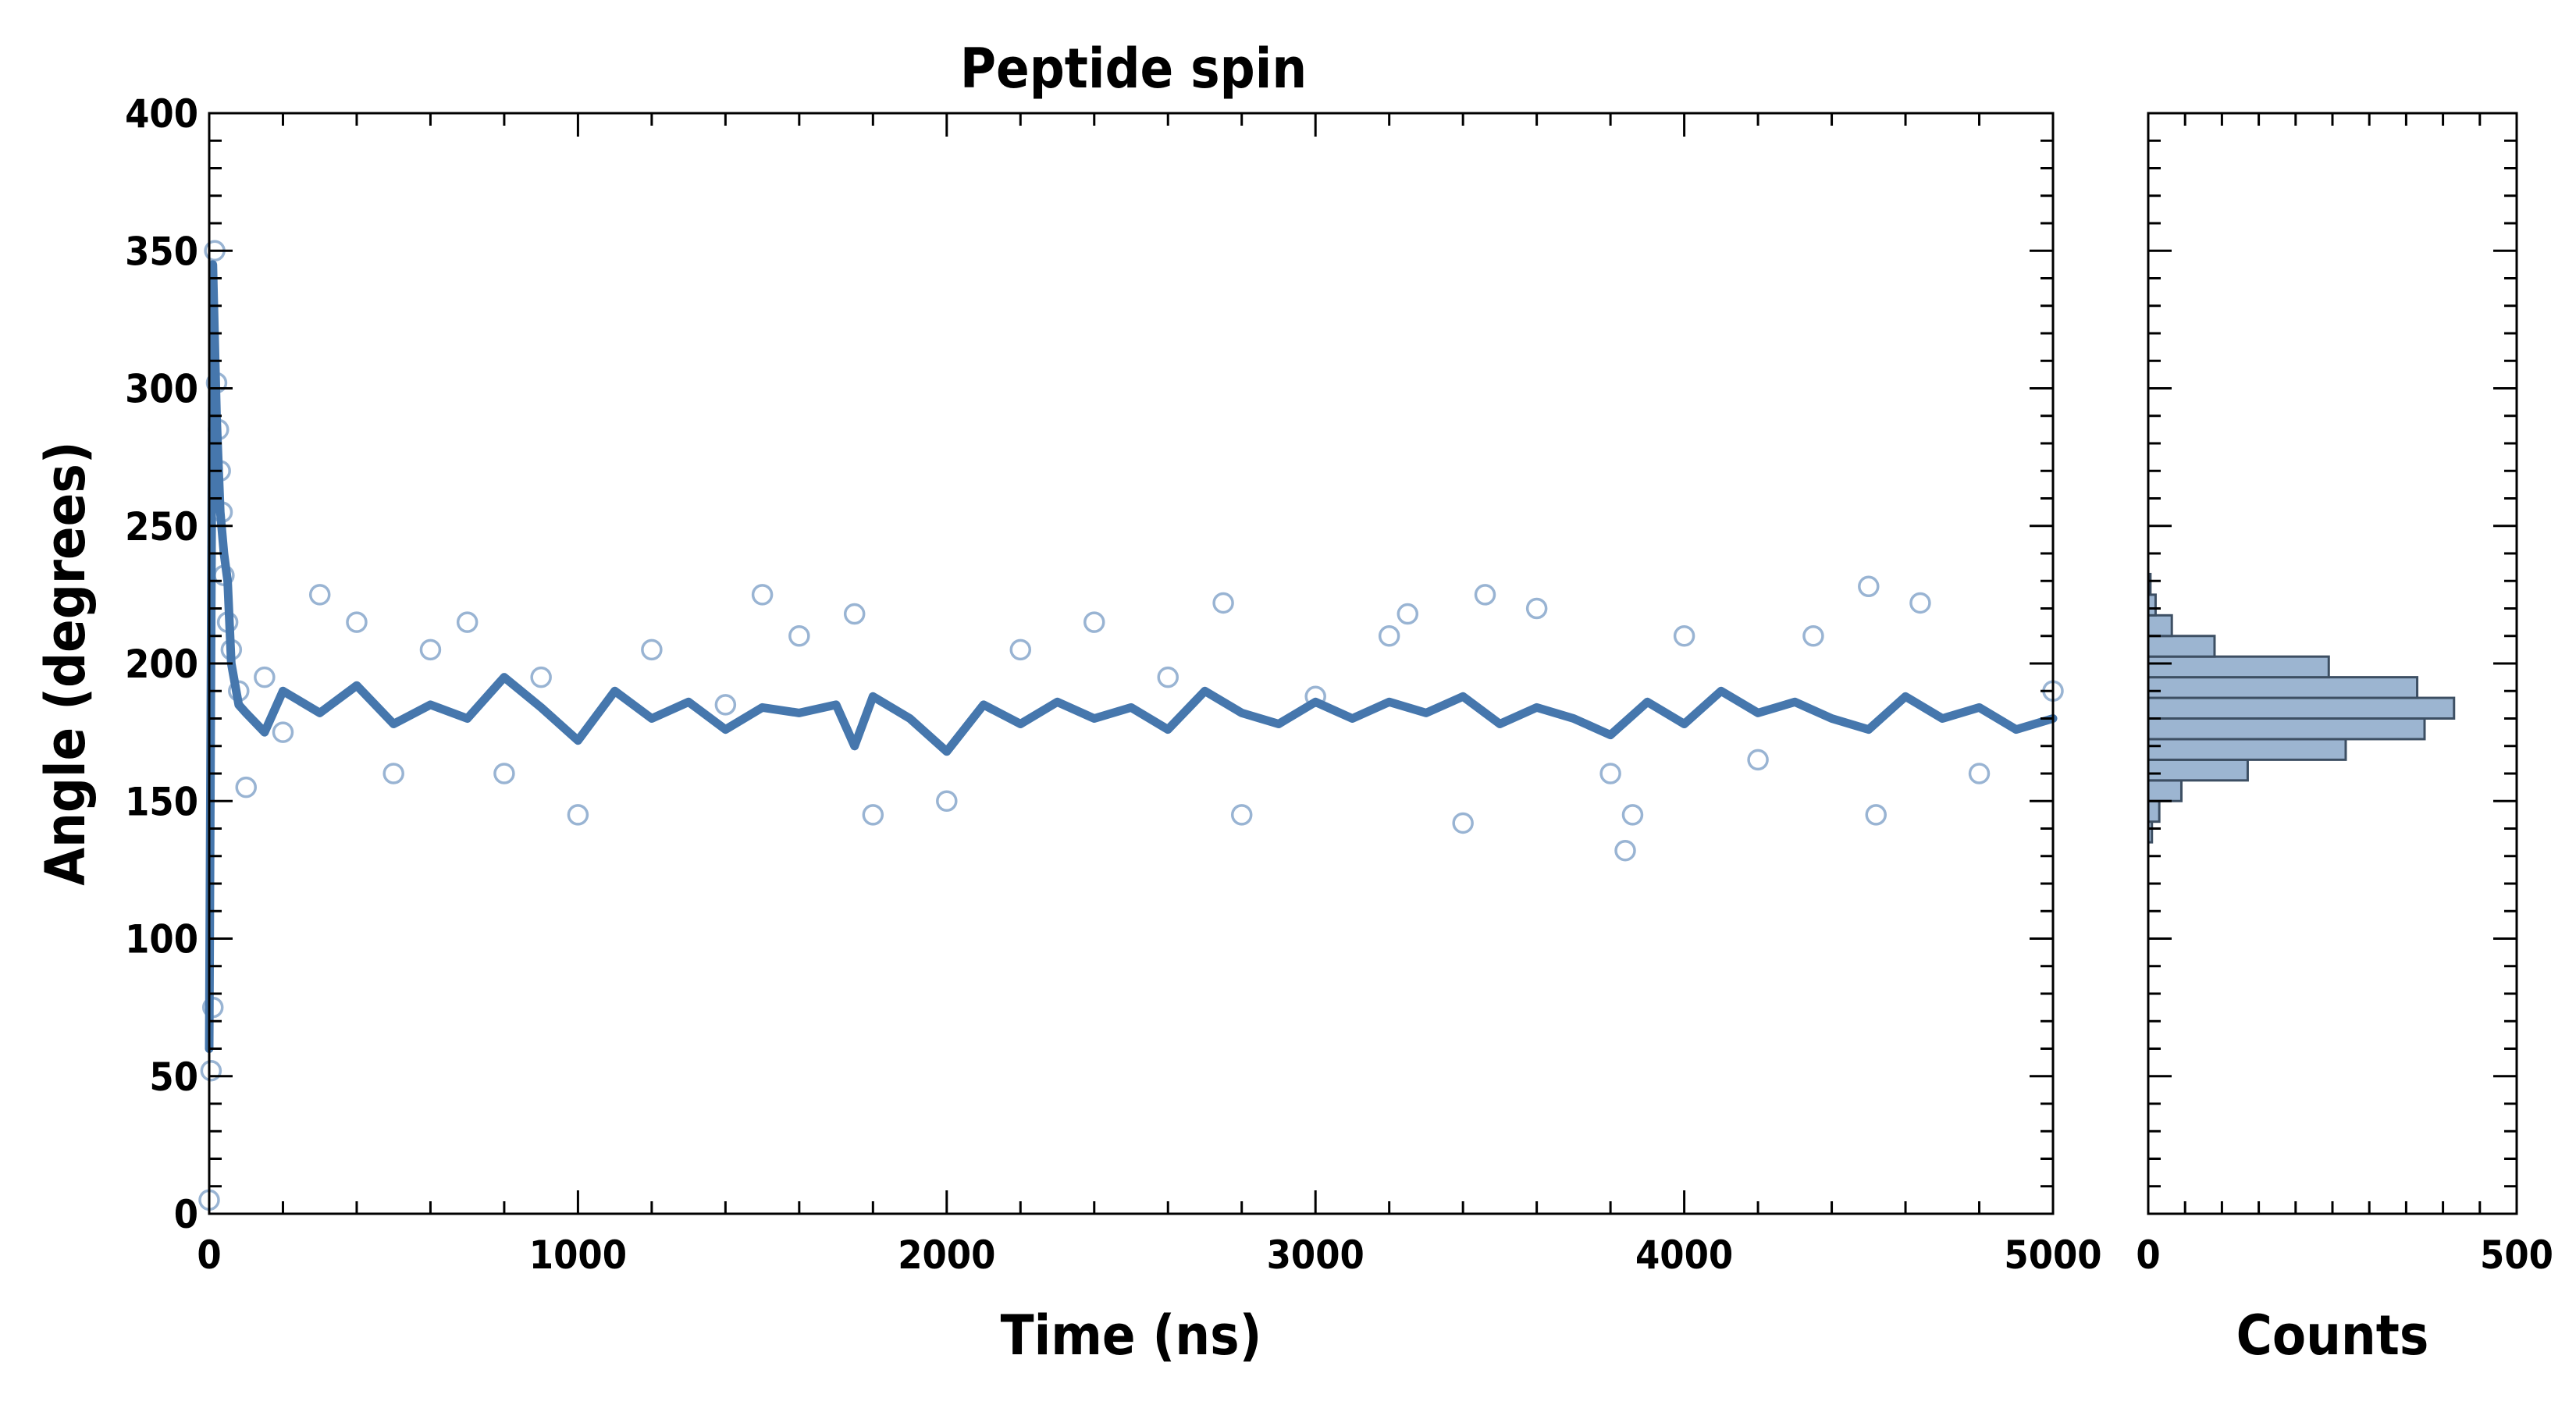 The height and width of the screenshot is (1405, 2576). Describe the element at coordinates (2332, 1336) in the screenshot. I see `histogram-x-axis-label: Counts` at that location.